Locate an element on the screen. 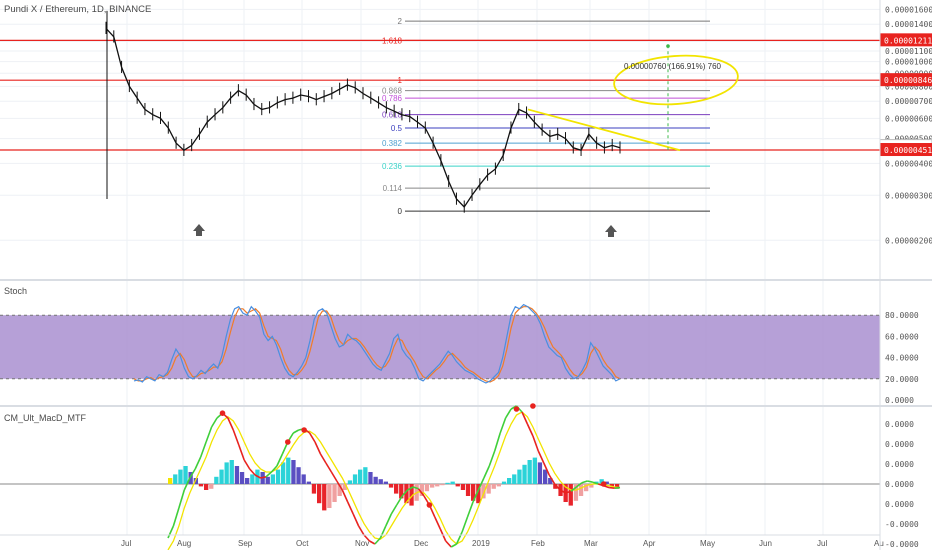  time-tick-label: Jul is located at coordinates (822, 543).